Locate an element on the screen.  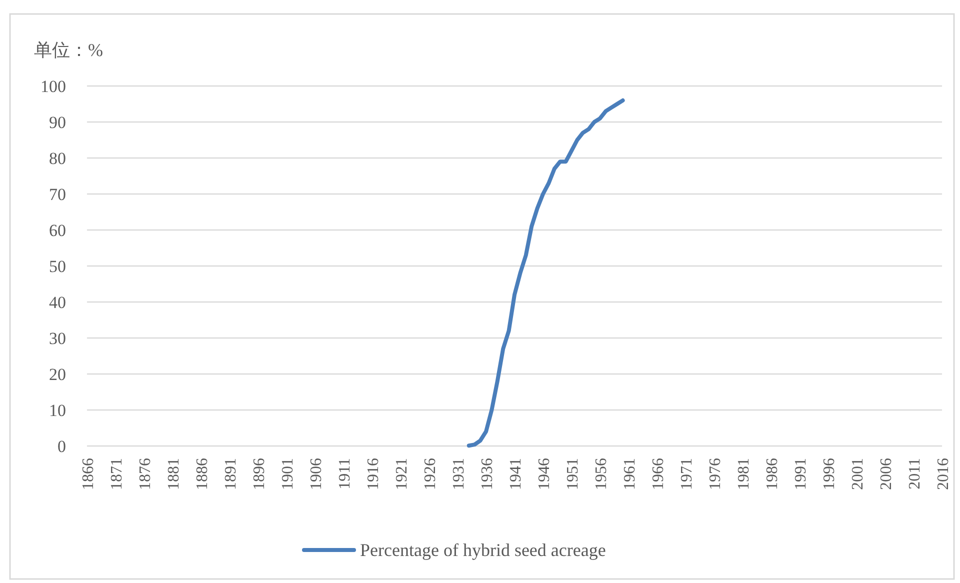
x-tick-label: 1881 is located at coordinates (174, 474).